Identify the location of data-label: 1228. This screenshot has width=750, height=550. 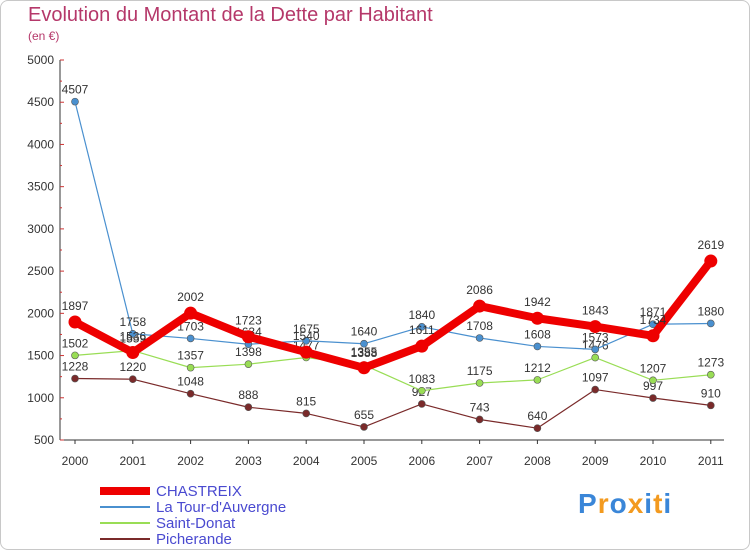
(75, 367).